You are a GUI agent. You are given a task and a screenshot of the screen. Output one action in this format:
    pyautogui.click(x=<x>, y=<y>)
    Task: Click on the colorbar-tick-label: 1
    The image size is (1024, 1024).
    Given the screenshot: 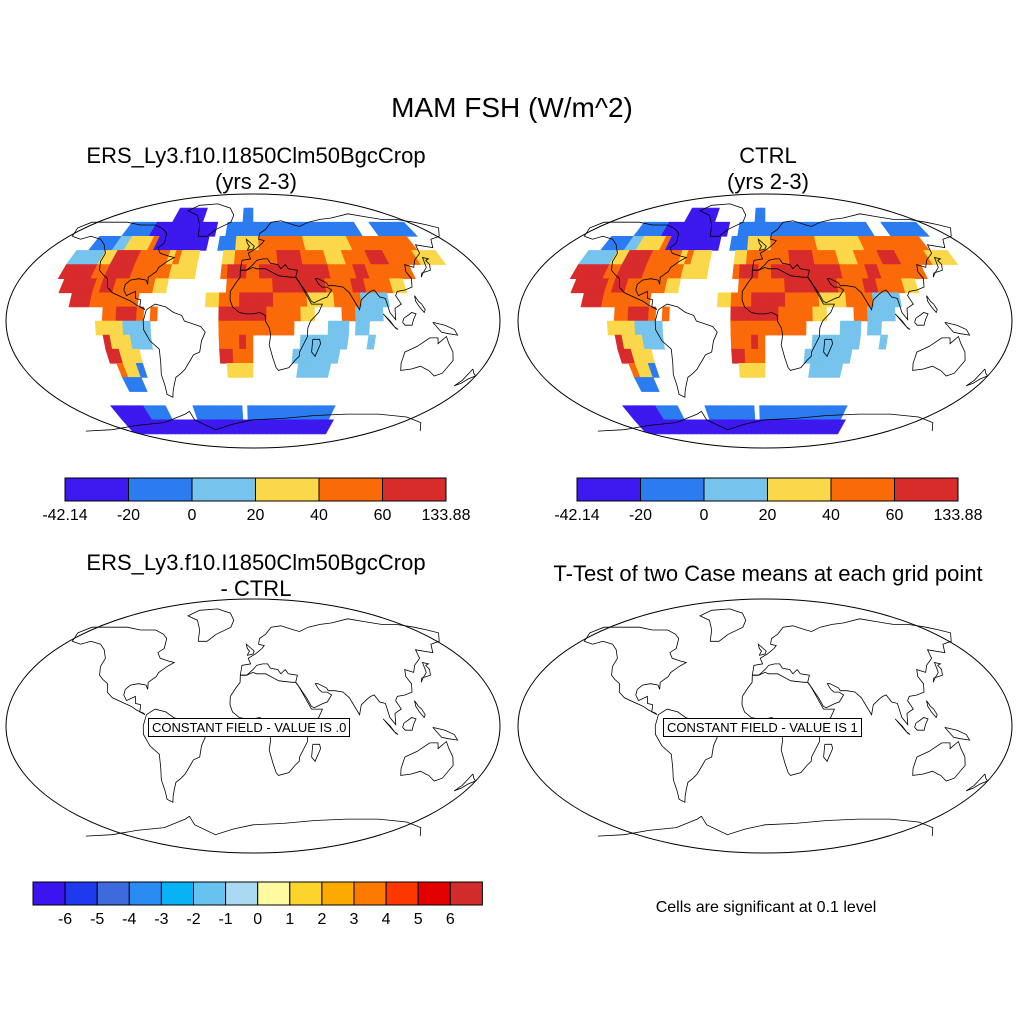 What is the action you would take?
    pyautogui.click(x=289, y=919)
    